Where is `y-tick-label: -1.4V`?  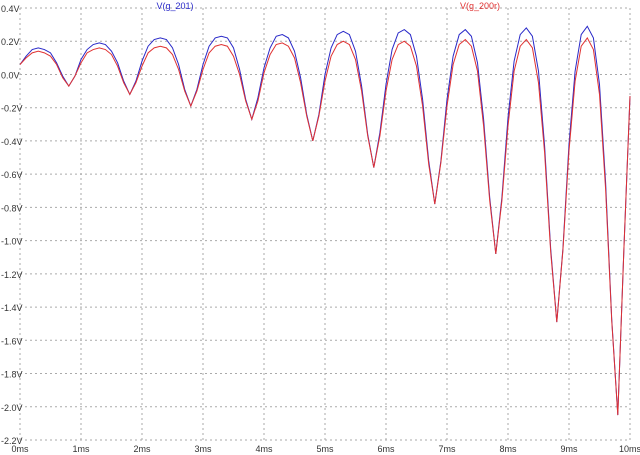 y-tick-label: -1.4V is located at coordinates (12, 308).